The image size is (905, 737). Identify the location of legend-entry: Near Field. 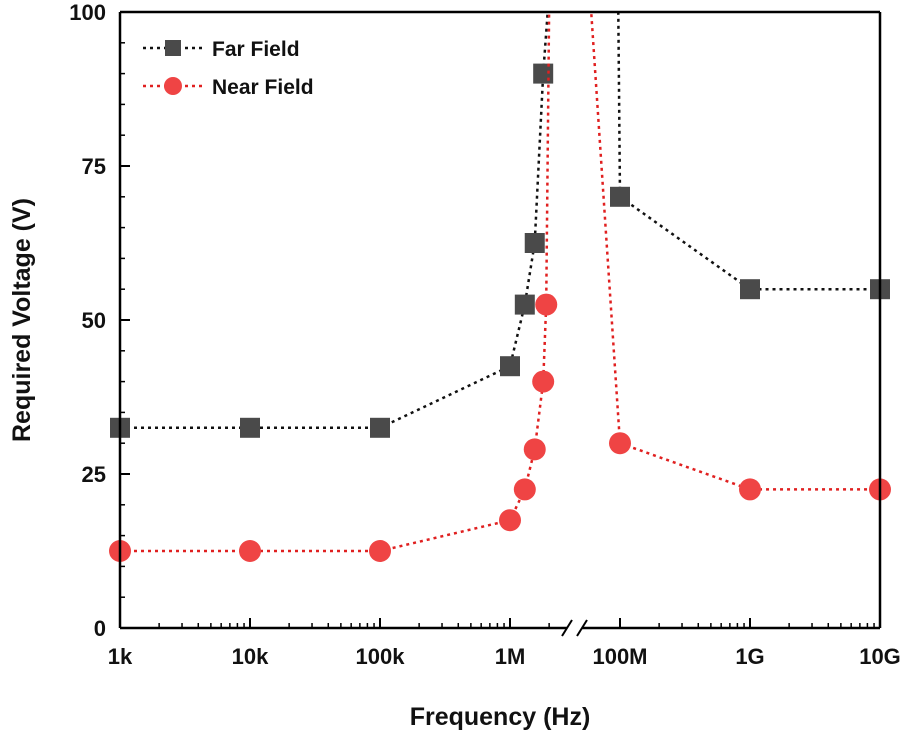
(228, 87).